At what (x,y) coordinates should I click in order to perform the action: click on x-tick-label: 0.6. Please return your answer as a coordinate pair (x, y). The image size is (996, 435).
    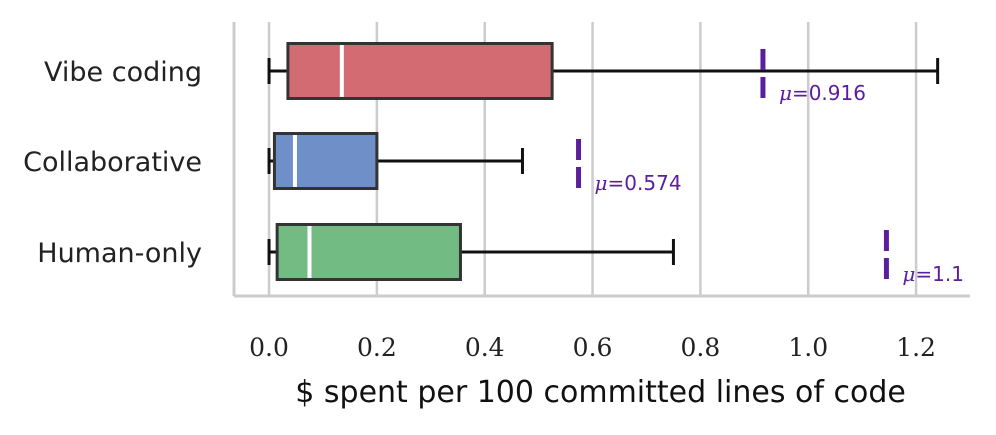
    Looking at the image, I should click on (593, 347).